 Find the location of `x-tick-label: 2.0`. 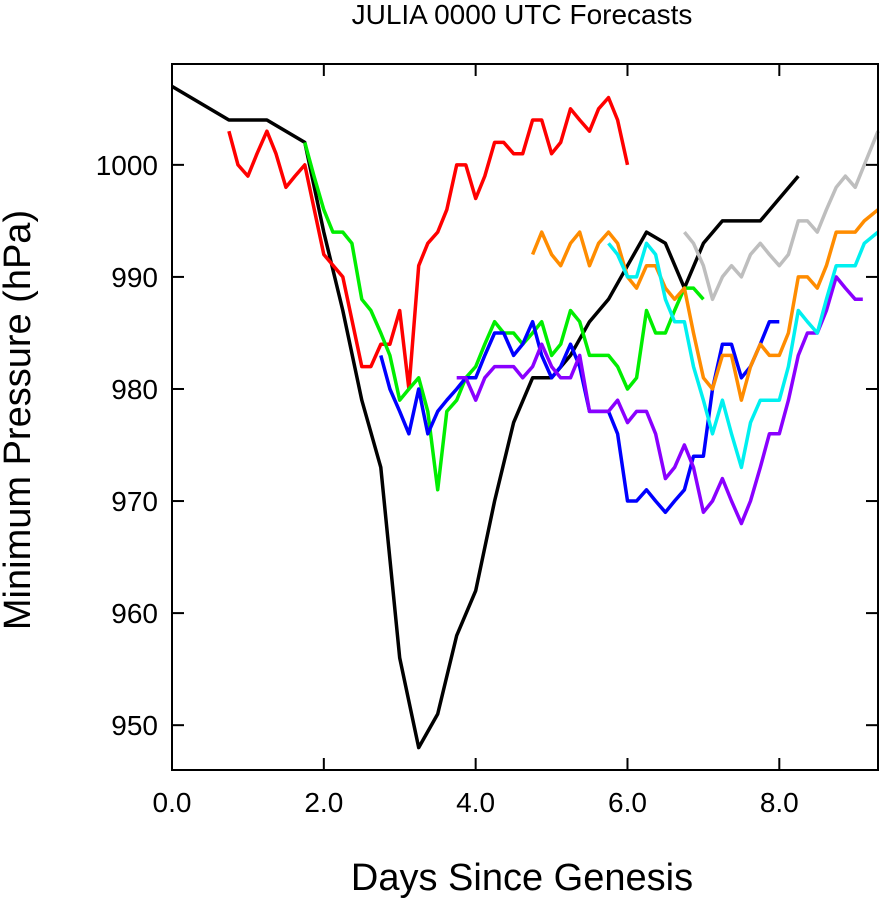

x-tick-label: 2.0 is located at coordinates (323, 802).